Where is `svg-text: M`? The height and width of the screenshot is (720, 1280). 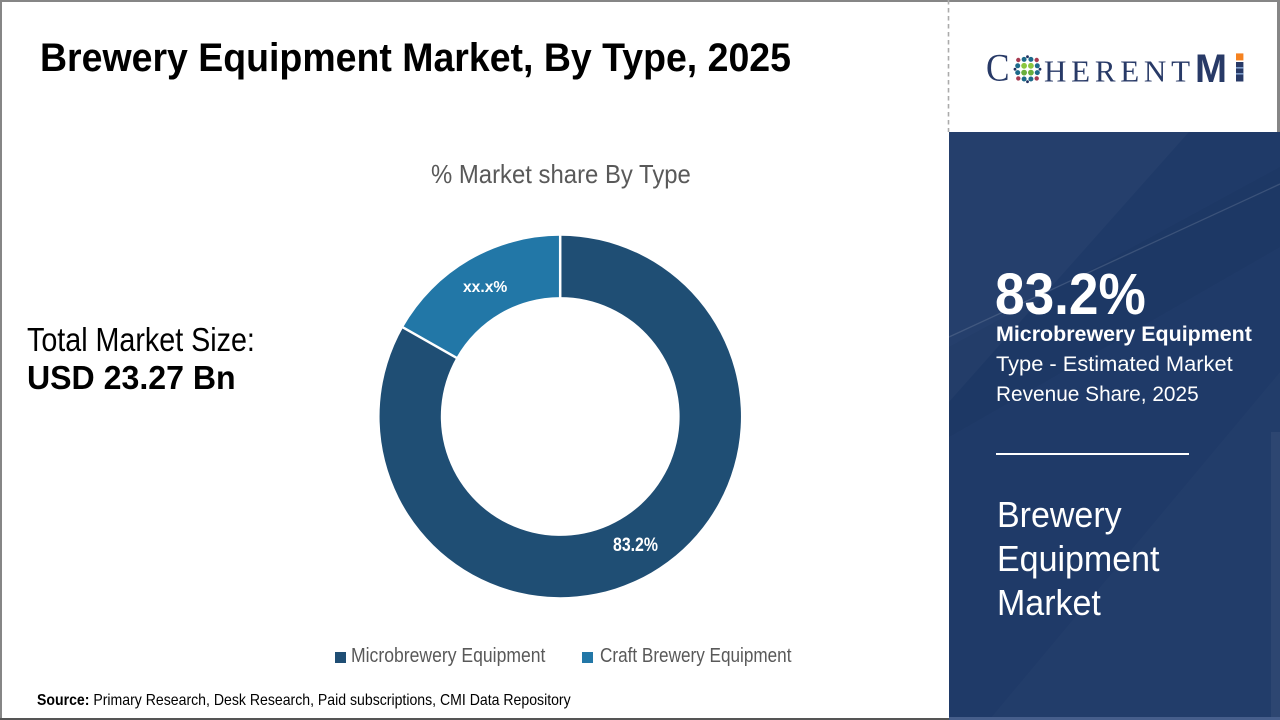 svg-text: M is located at coordinates (1211, 69).